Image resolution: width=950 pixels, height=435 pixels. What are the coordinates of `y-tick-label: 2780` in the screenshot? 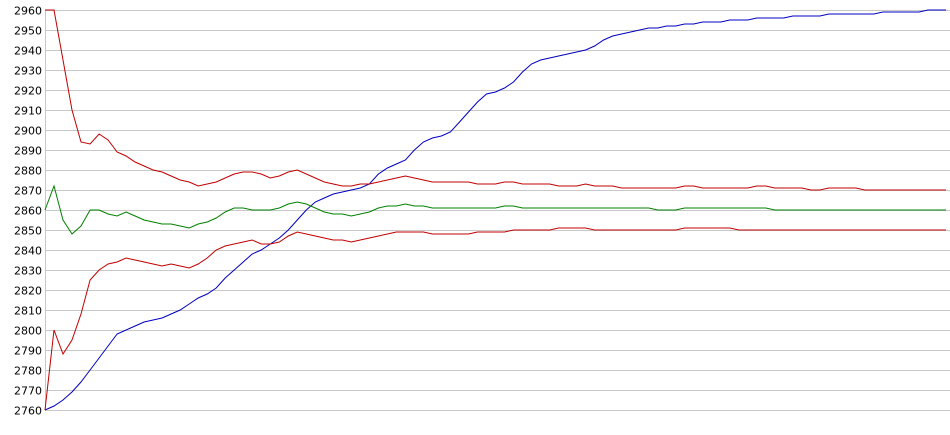 It's located at (28, 371).